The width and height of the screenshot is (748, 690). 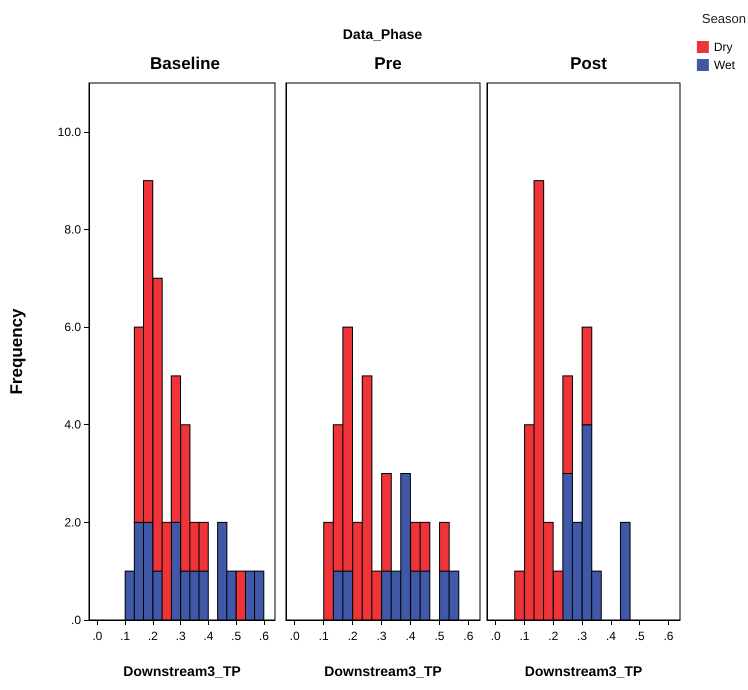 I want to click on chart-title: Post, so click(x=589, y=63).